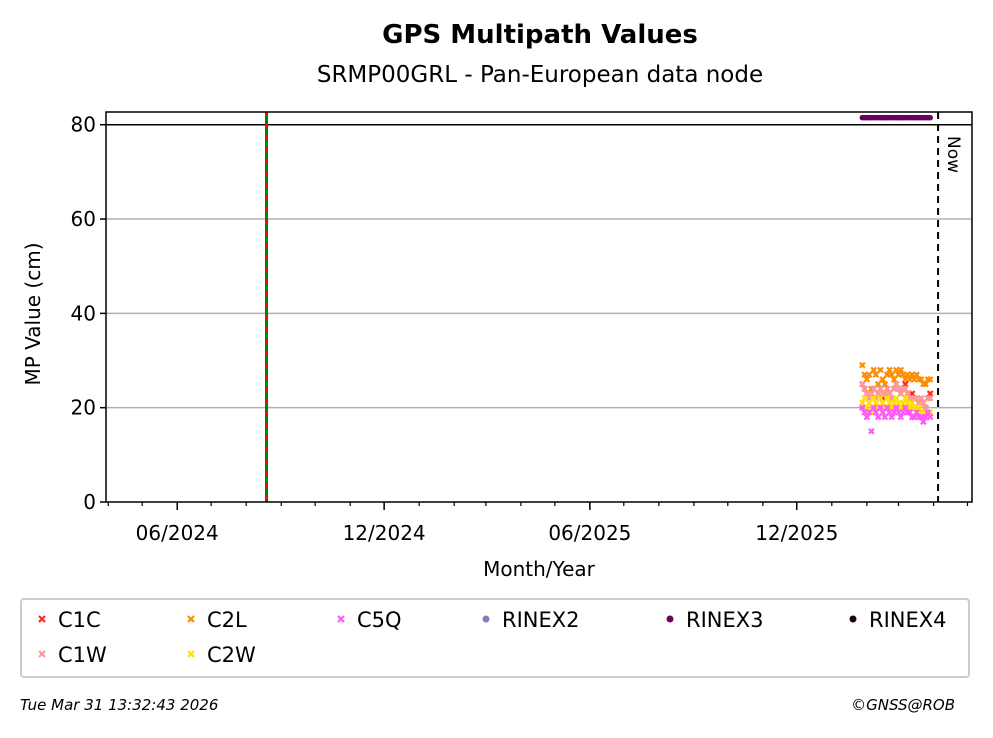 This screenshot has width=993, height=738. Describe the element at coordinates (903, 705) in the screenshot. I see `footer-credit: ©GNSS@ROB` at that location.